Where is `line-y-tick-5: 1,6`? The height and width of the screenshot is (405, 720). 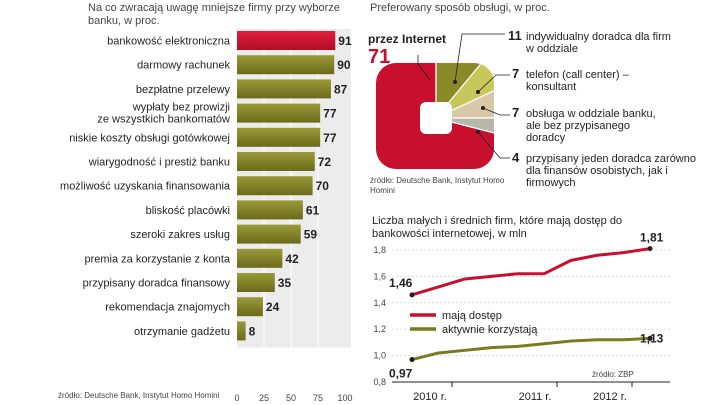 line-y-tick-5: 1,6 is located at coordinates (379, 276).